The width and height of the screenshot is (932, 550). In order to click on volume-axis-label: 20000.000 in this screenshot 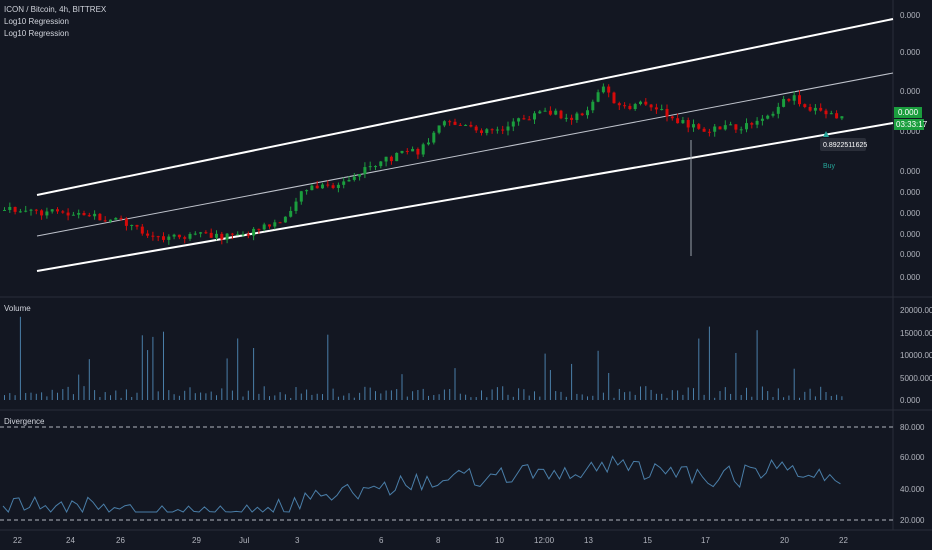, I will do `click(916, 310)`.